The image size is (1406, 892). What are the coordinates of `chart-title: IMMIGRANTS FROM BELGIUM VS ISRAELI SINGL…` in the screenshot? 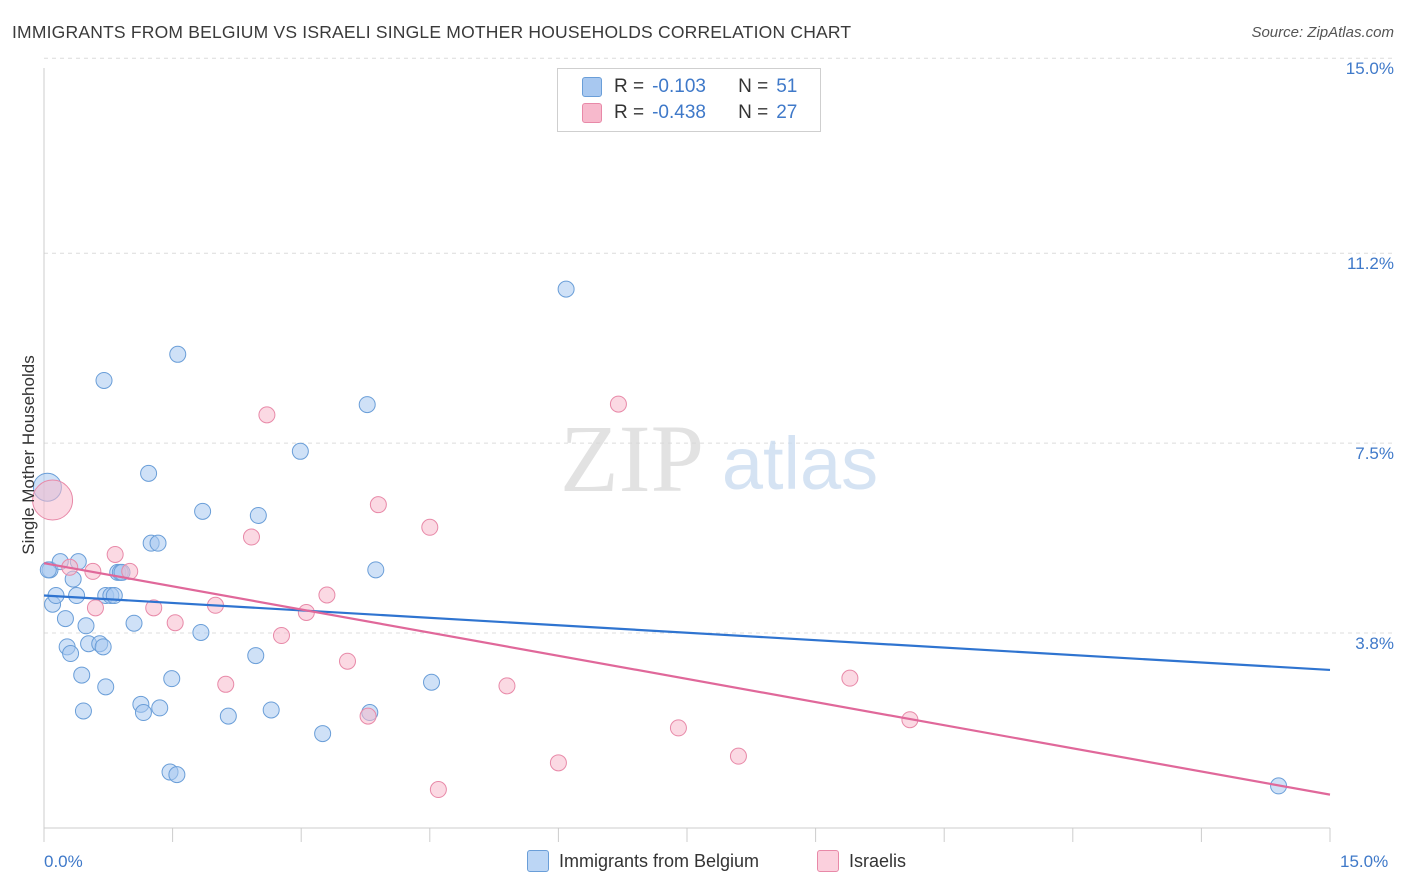 It's located at (432, 32).